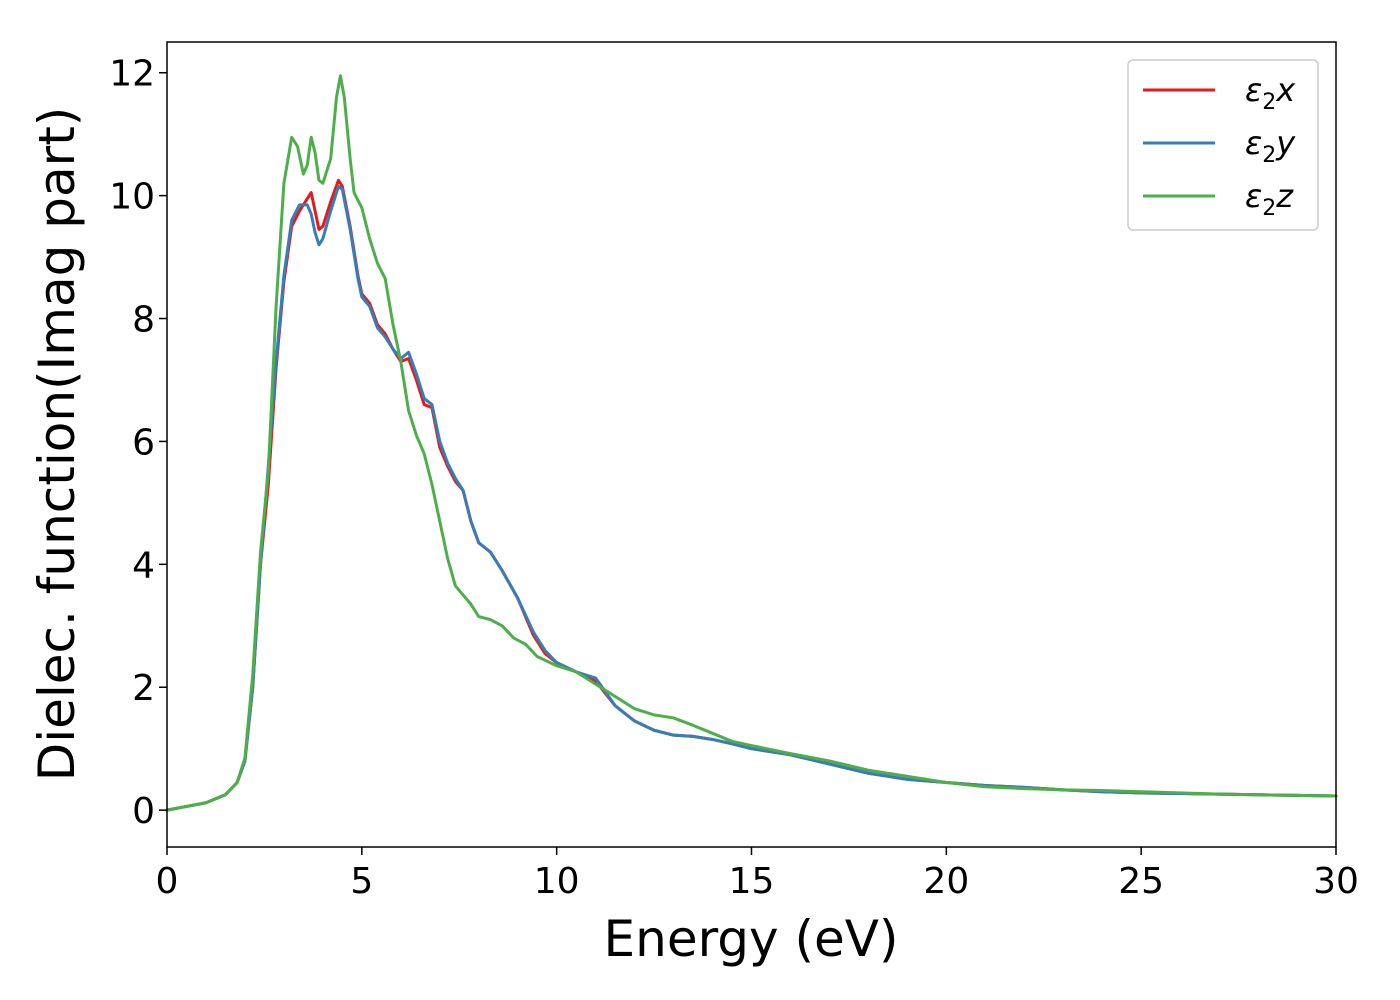 The image size is (1400, 1000). Describe the element at coordinates (57, 444) in the screenshot. I see `y-axis-label: Dielec. function(Imag part)` at that location.